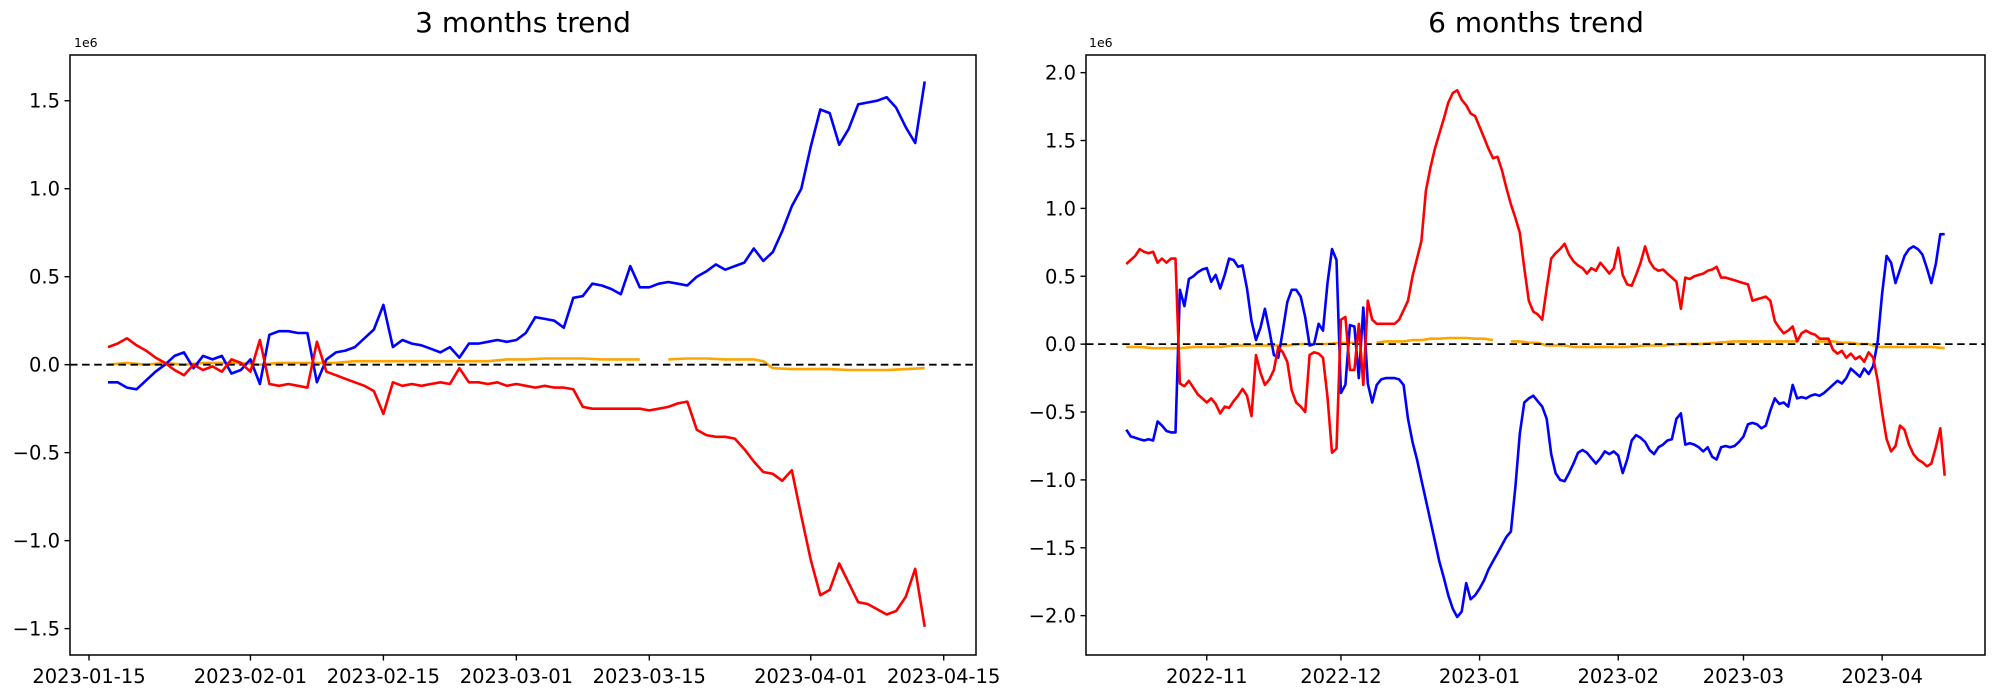 The height and width of the screenshot is (700, 2000). What do you see at coordinates (1479, 676) in the screenshot?
I see `x-tick-label: 2023-01` at bounding box center [1479, 676].